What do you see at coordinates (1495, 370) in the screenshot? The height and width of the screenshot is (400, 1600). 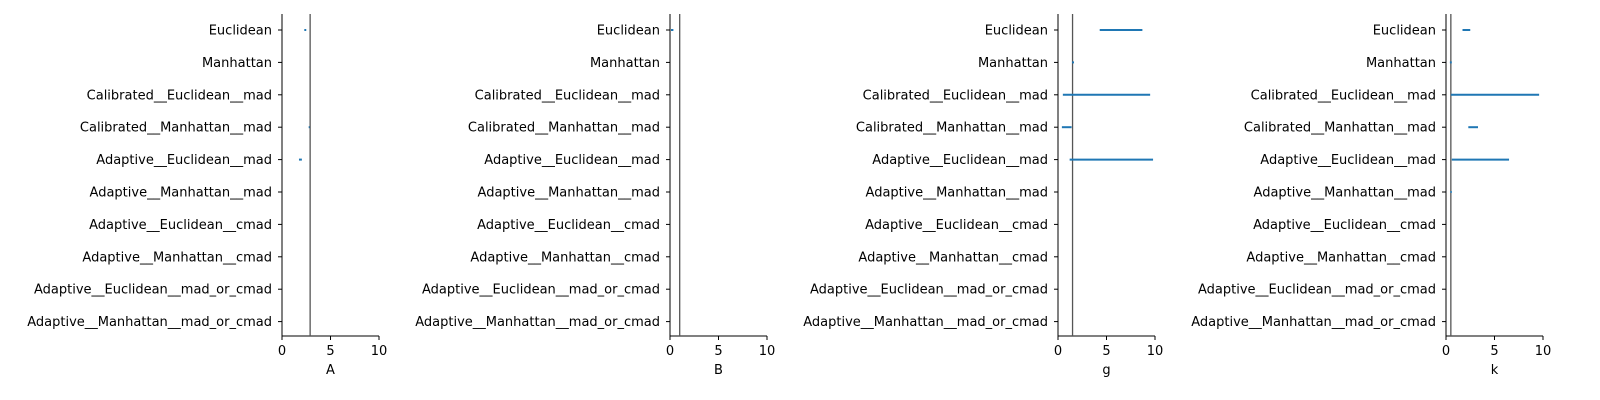 I see `x-axis-label: k` at bounding box center [1495, 370].